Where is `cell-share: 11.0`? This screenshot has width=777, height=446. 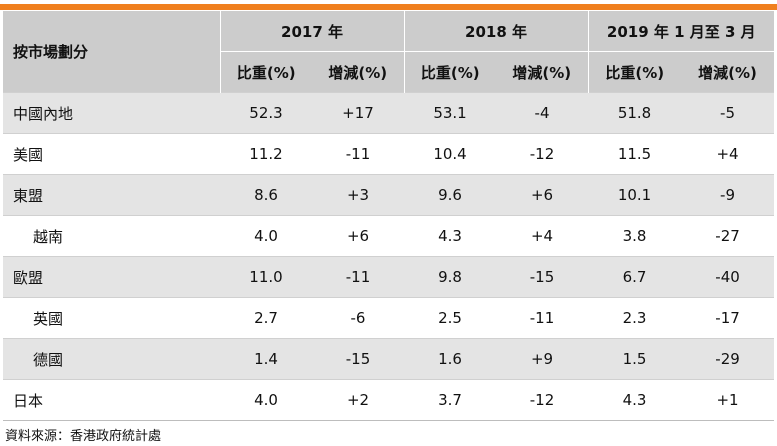
cell-share: 11.0 is located at coordinates (266, 277).